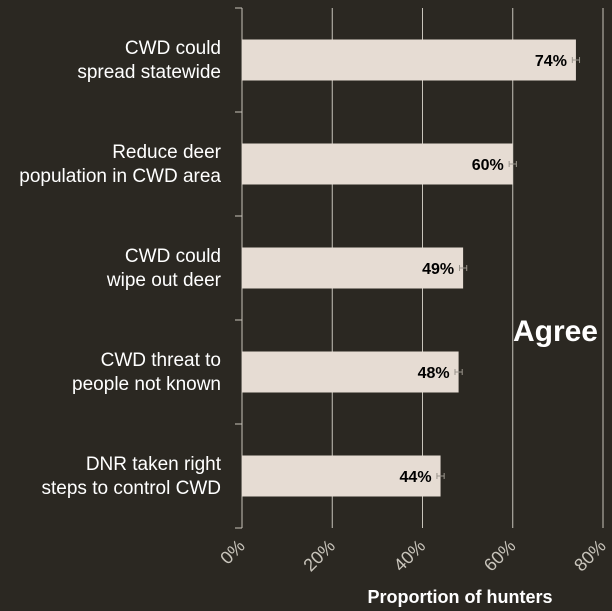  I want to click on data-label: 44%, so click(416, 477).